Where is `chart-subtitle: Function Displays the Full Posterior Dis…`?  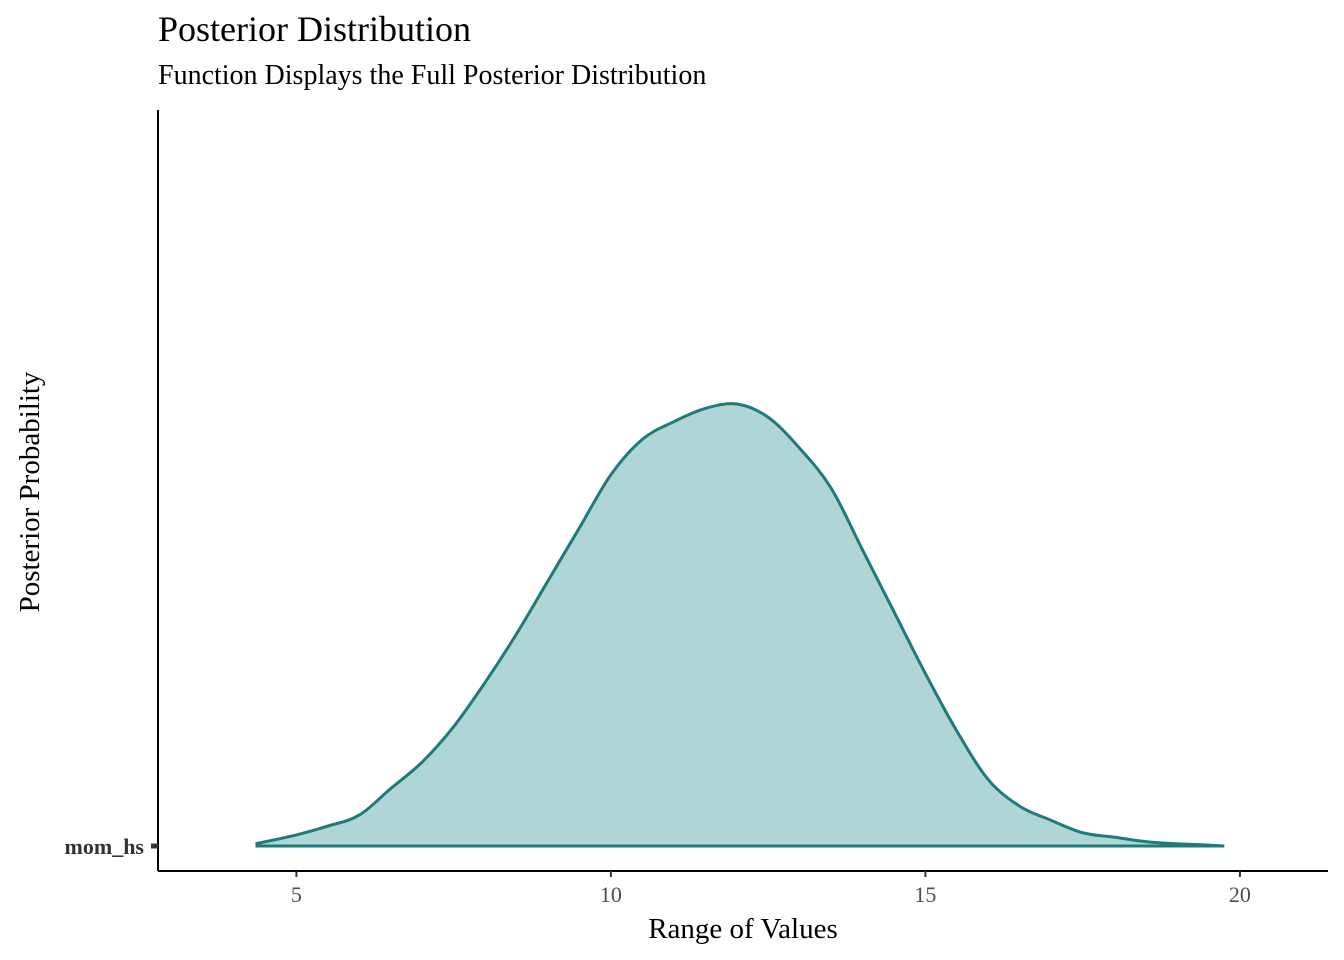
chart-subtitle: Function Displays the Full Posterior Dis… is located at coordinates (432, 75).